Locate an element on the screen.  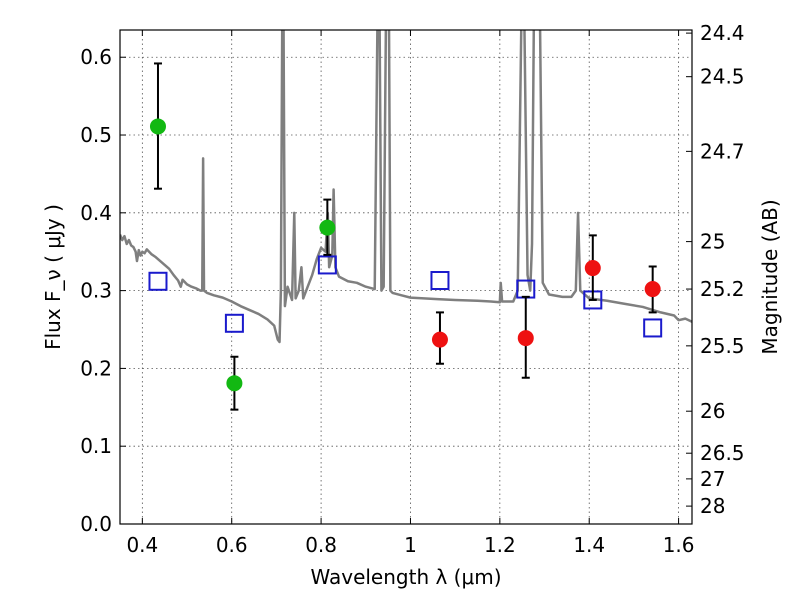
x-tick-label: 1.4 is located at coordinates (589, 545).